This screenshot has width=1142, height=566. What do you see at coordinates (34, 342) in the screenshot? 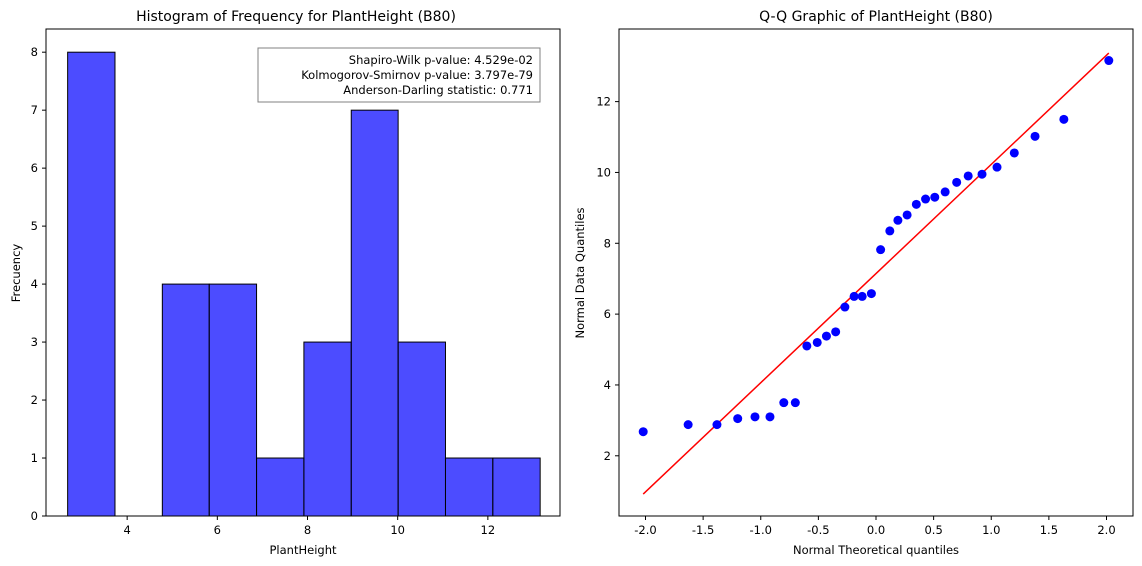
I see `histogram-y-tick-label: 3` at bounding box center [34, 342].